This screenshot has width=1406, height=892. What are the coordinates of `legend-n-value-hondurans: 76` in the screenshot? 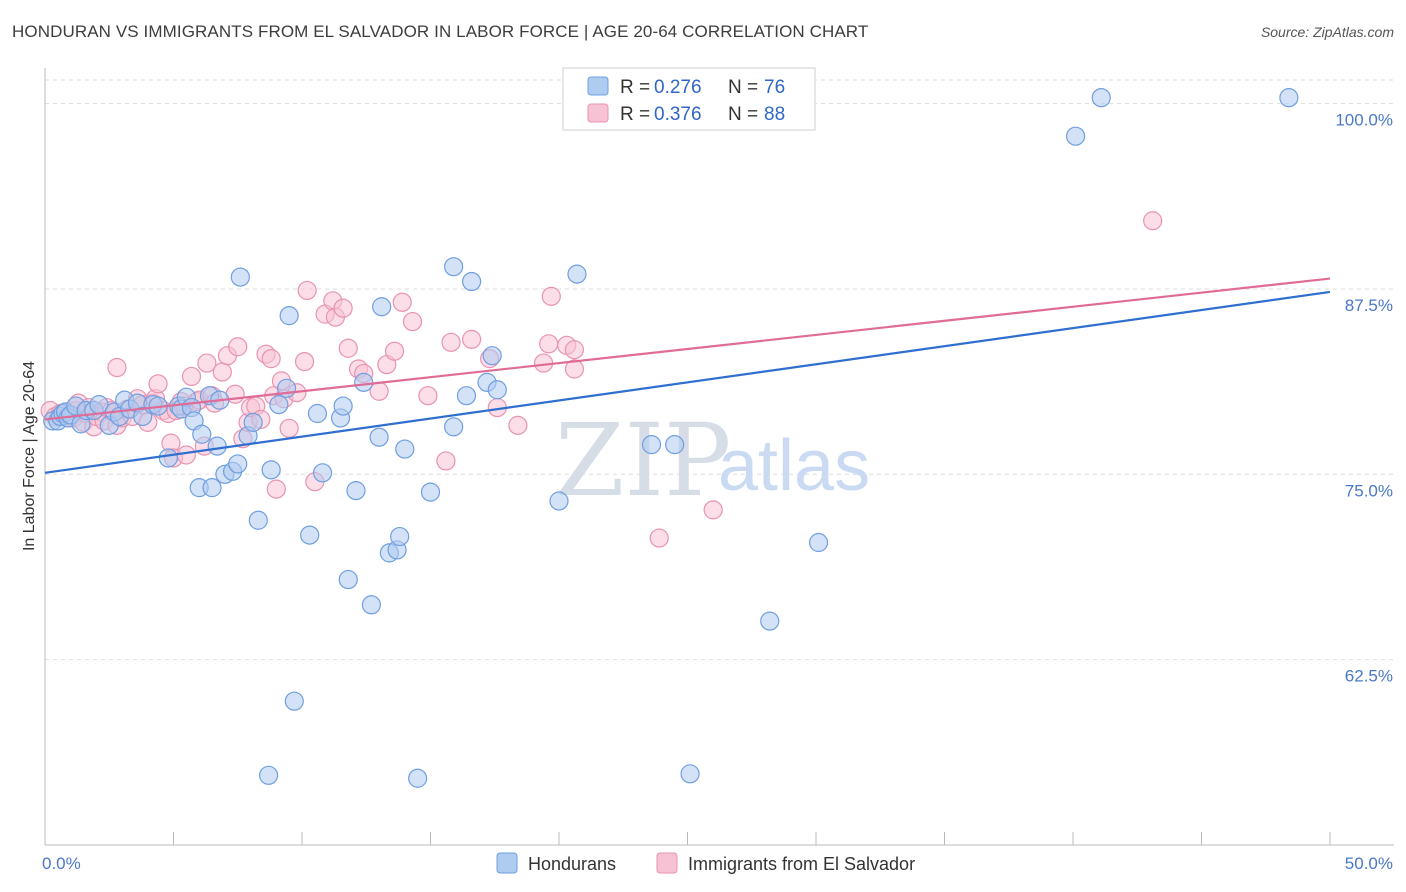 It's located at (774, 87).